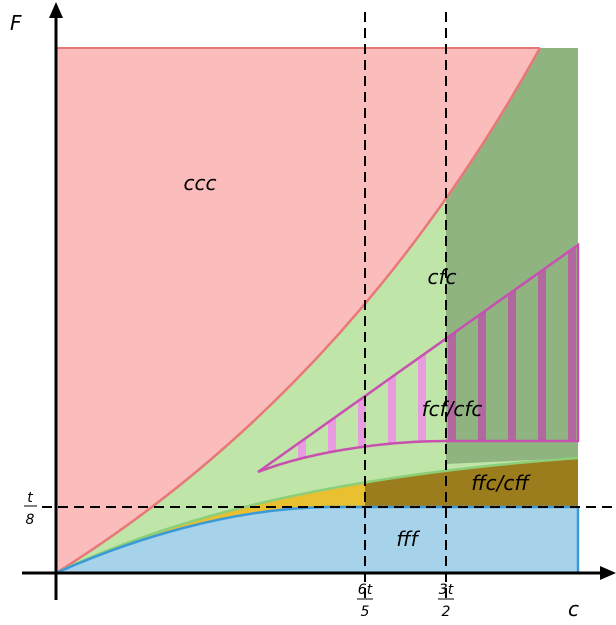 The height and width of the screenshot is (625, 616). I want to click on x-axis-arrow, so click(608, 573).